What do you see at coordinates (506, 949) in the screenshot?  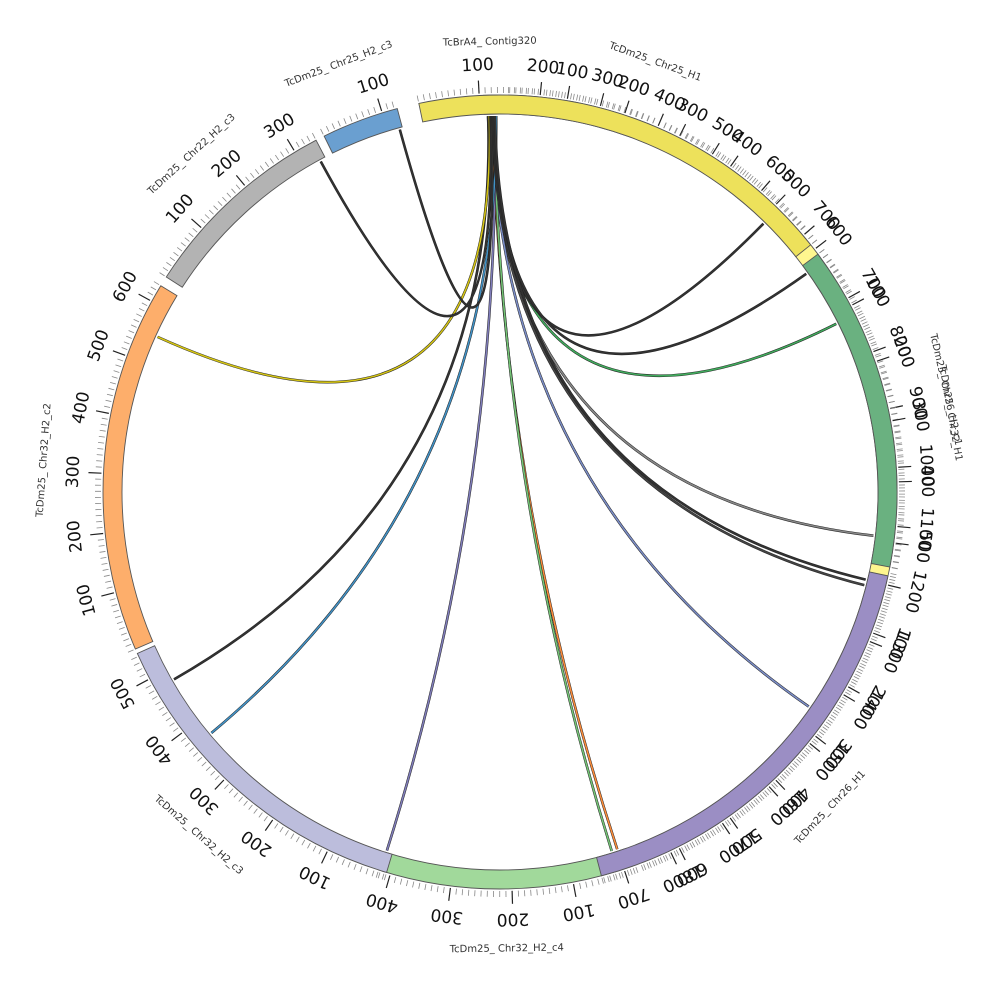 I see `segment-name: TcDm25_ Chr32_H2_c4` at bounding box center [506, 949].